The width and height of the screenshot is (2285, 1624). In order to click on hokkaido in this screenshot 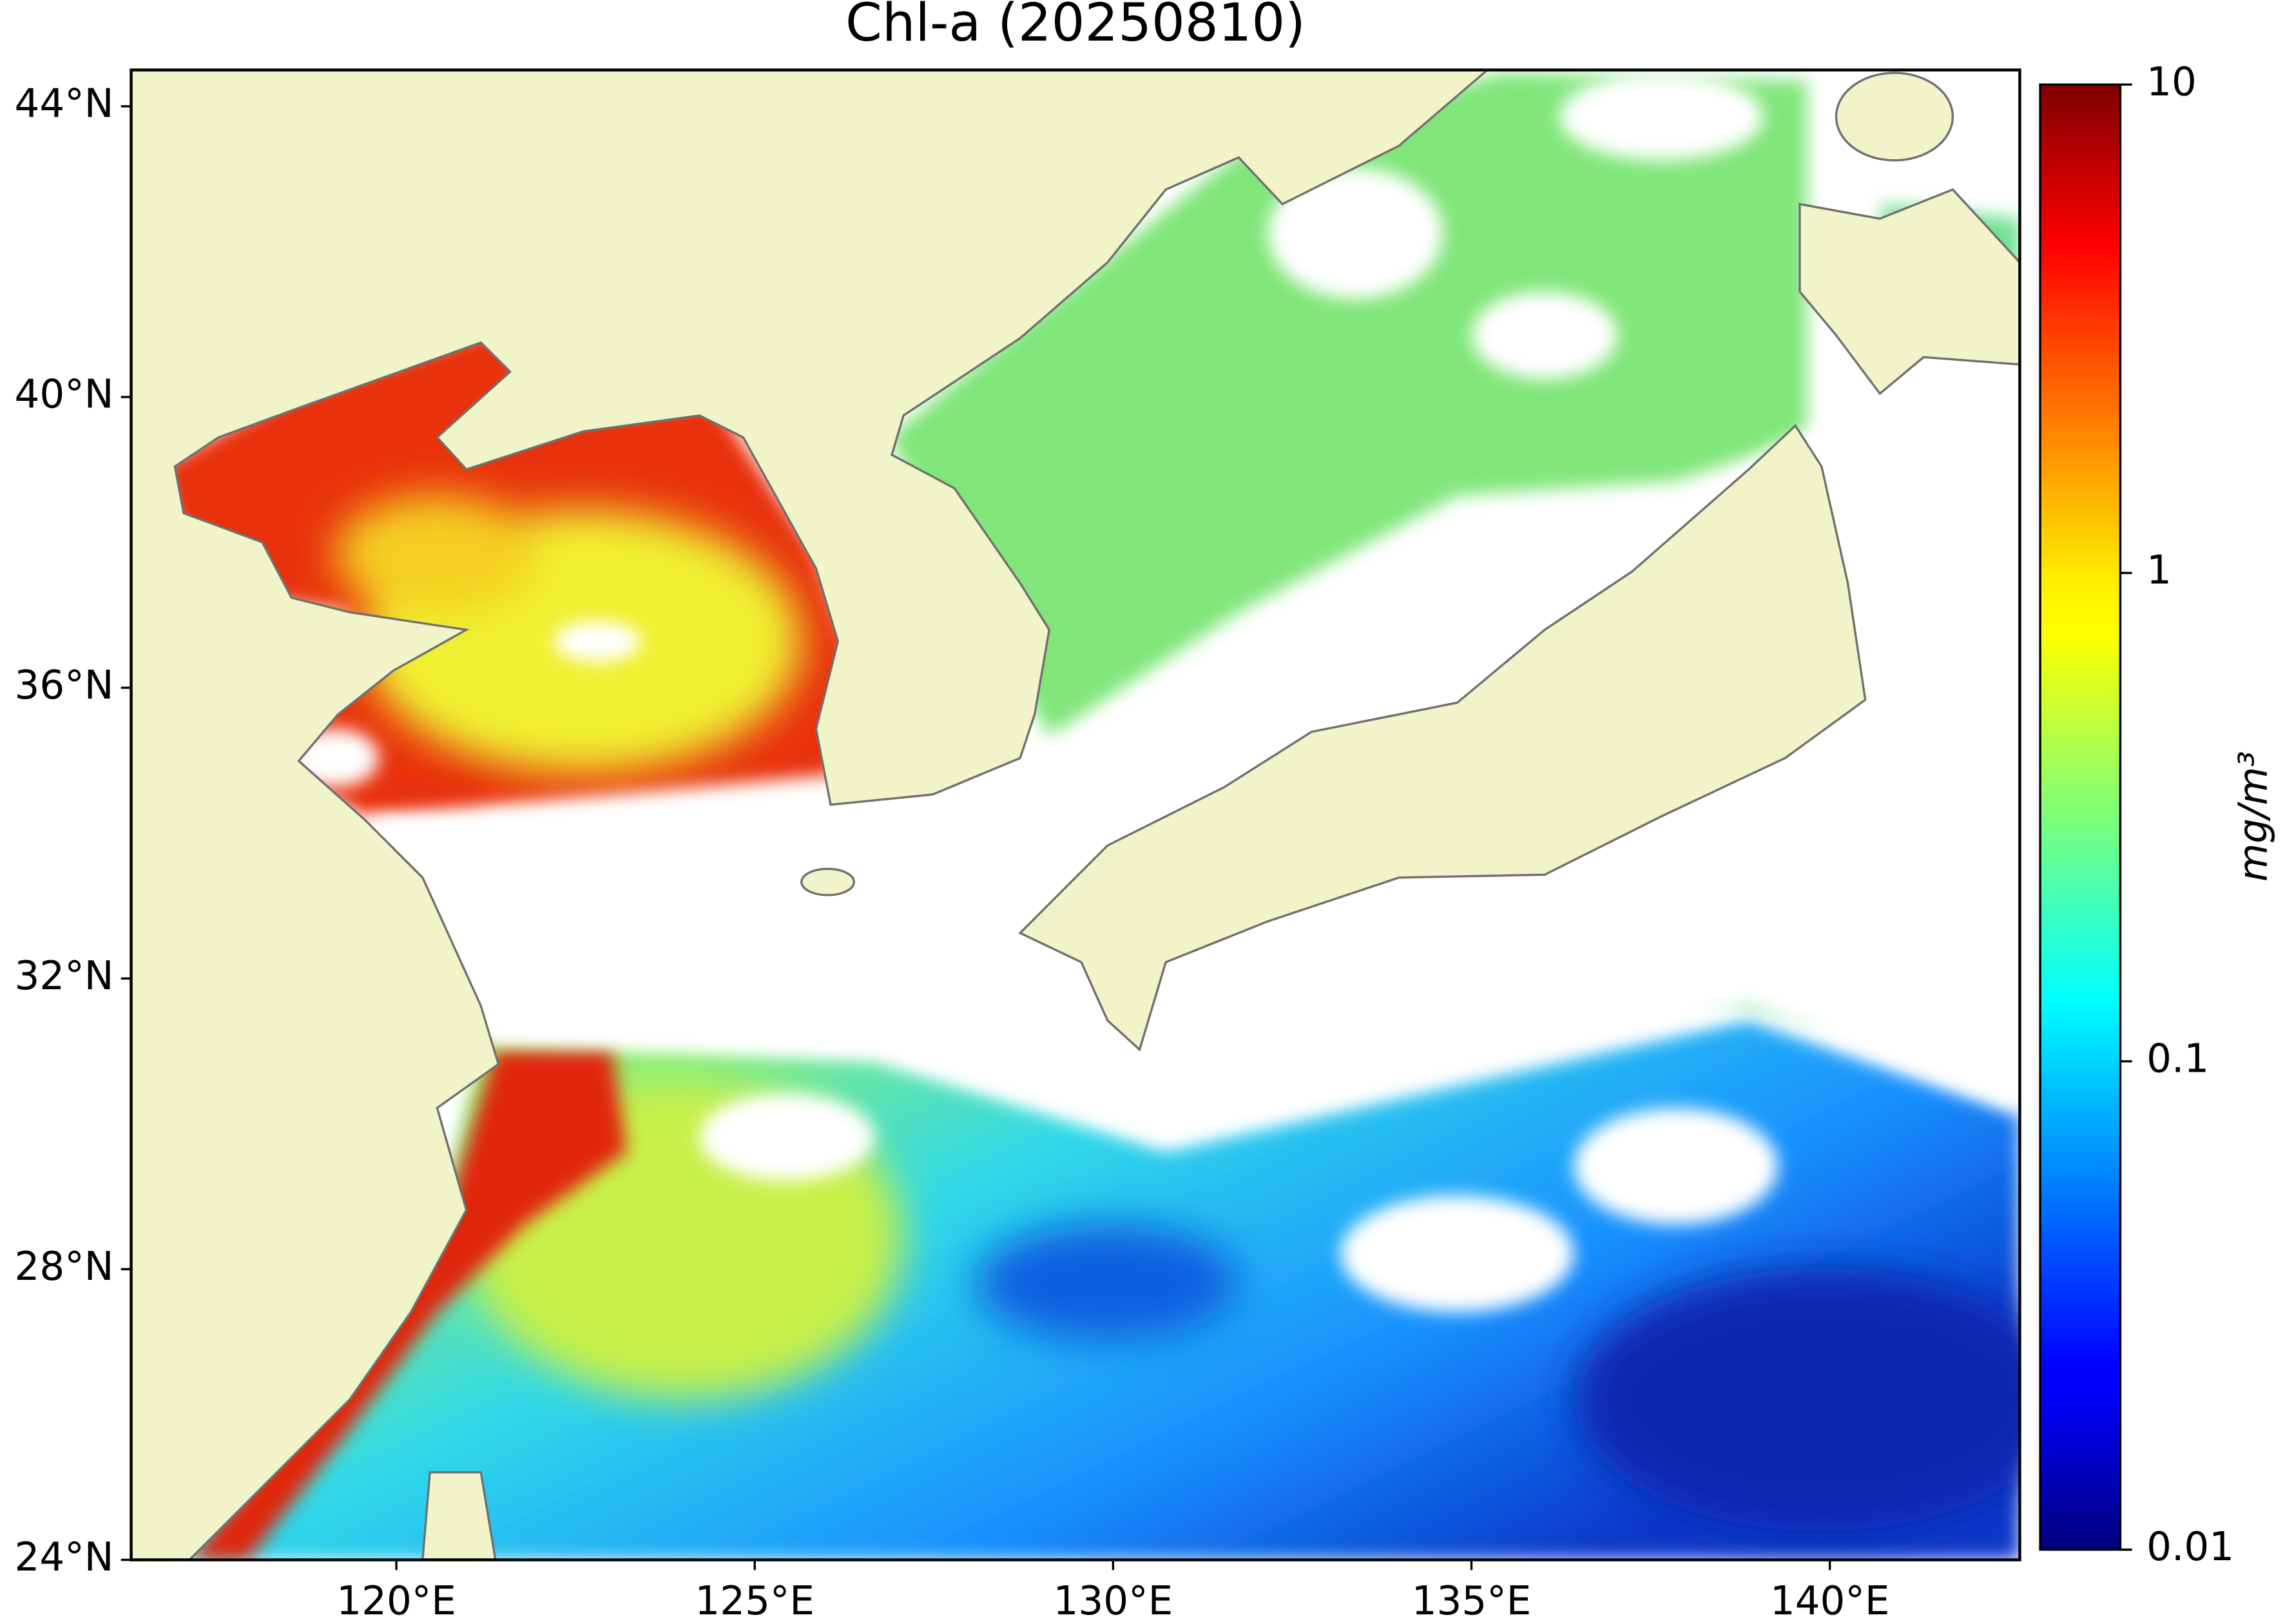, I will do `click(1909, 292)`.